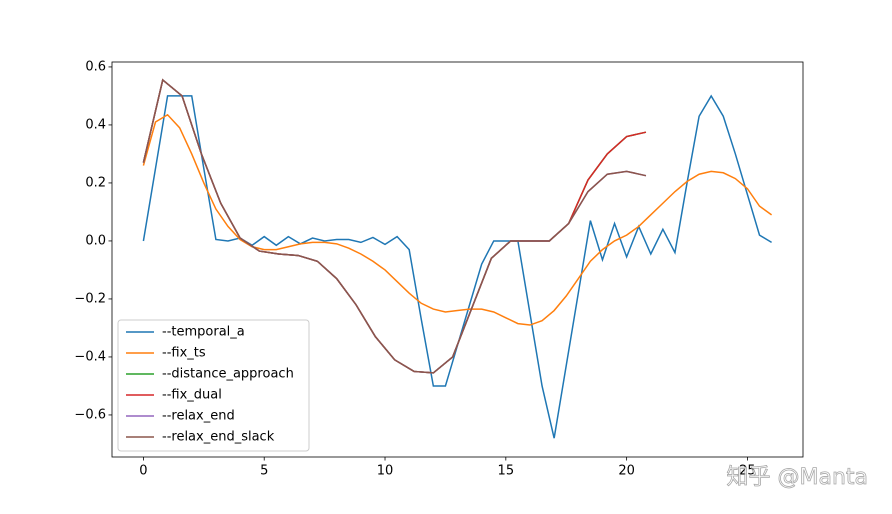  I want to click on legend-label: --distance_approach, so click(228, 374).